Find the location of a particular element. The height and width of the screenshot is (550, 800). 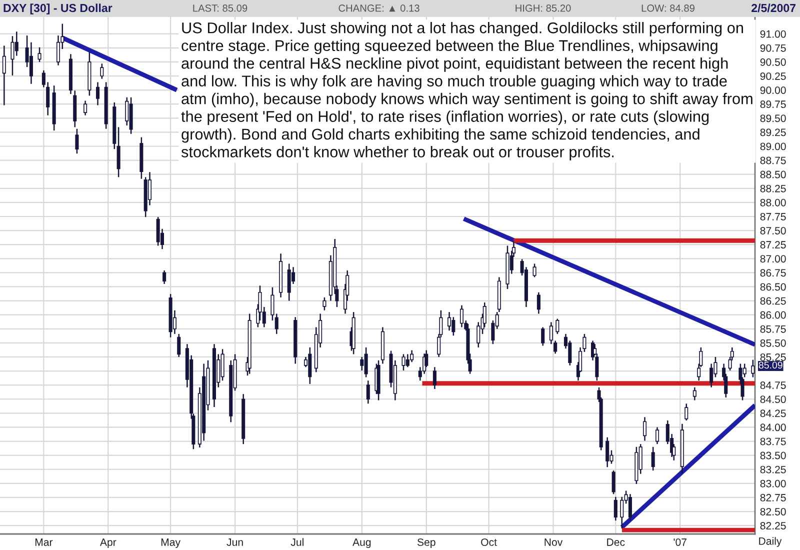

y-tick-label: 88.75 is located at coordinates (773, 160).